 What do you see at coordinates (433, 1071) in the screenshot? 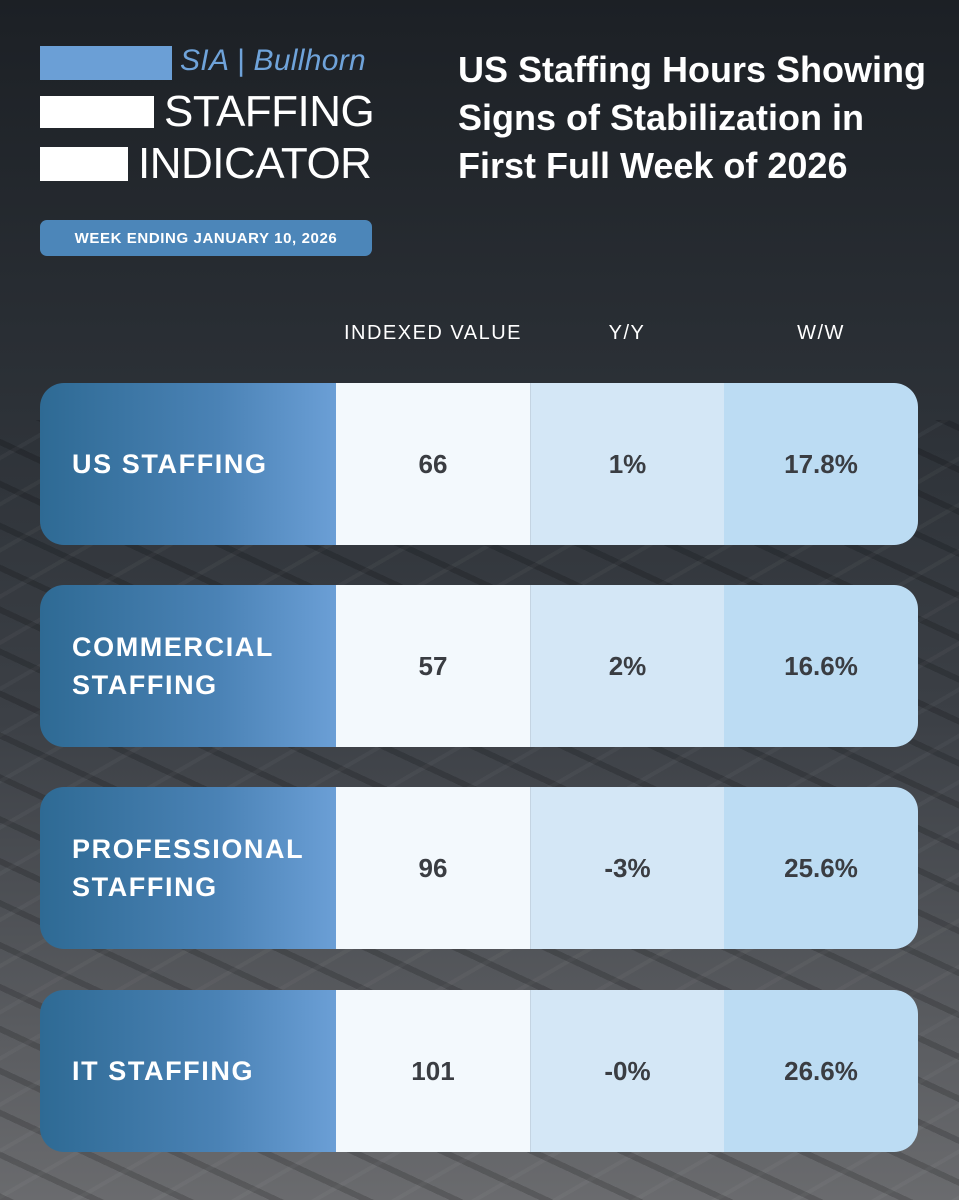
I see `indexed-value-cell: 101` at bounding box center [433, 1071].